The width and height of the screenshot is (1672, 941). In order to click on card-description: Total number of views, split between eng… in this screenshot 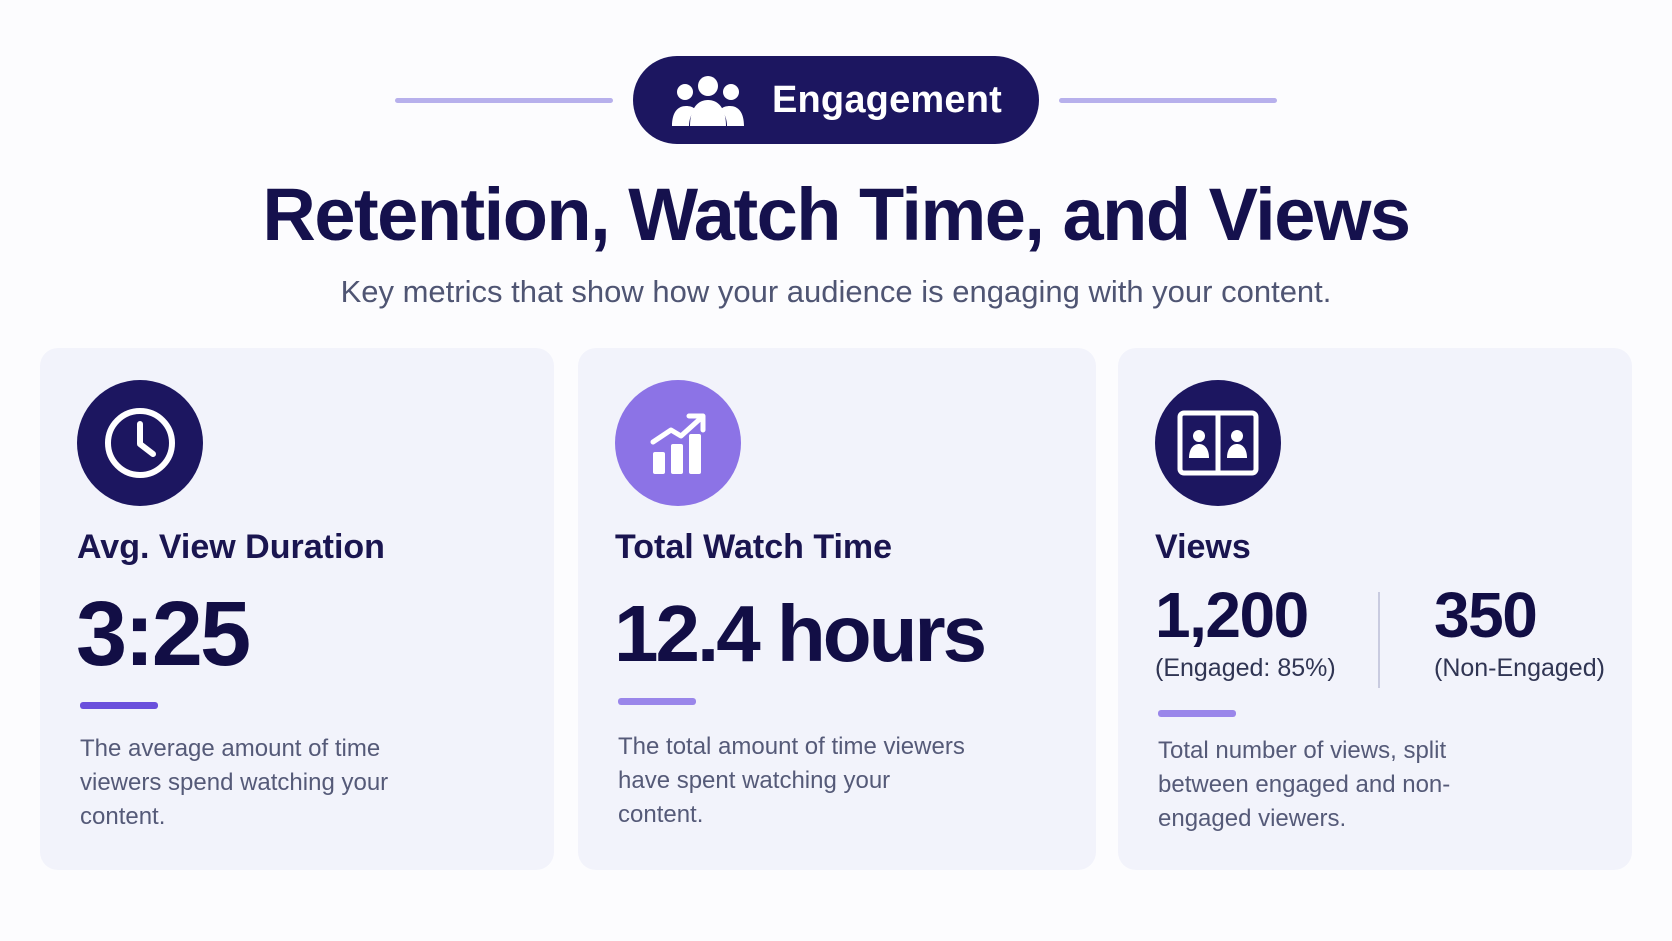, I will do `click(1304, 784)`.